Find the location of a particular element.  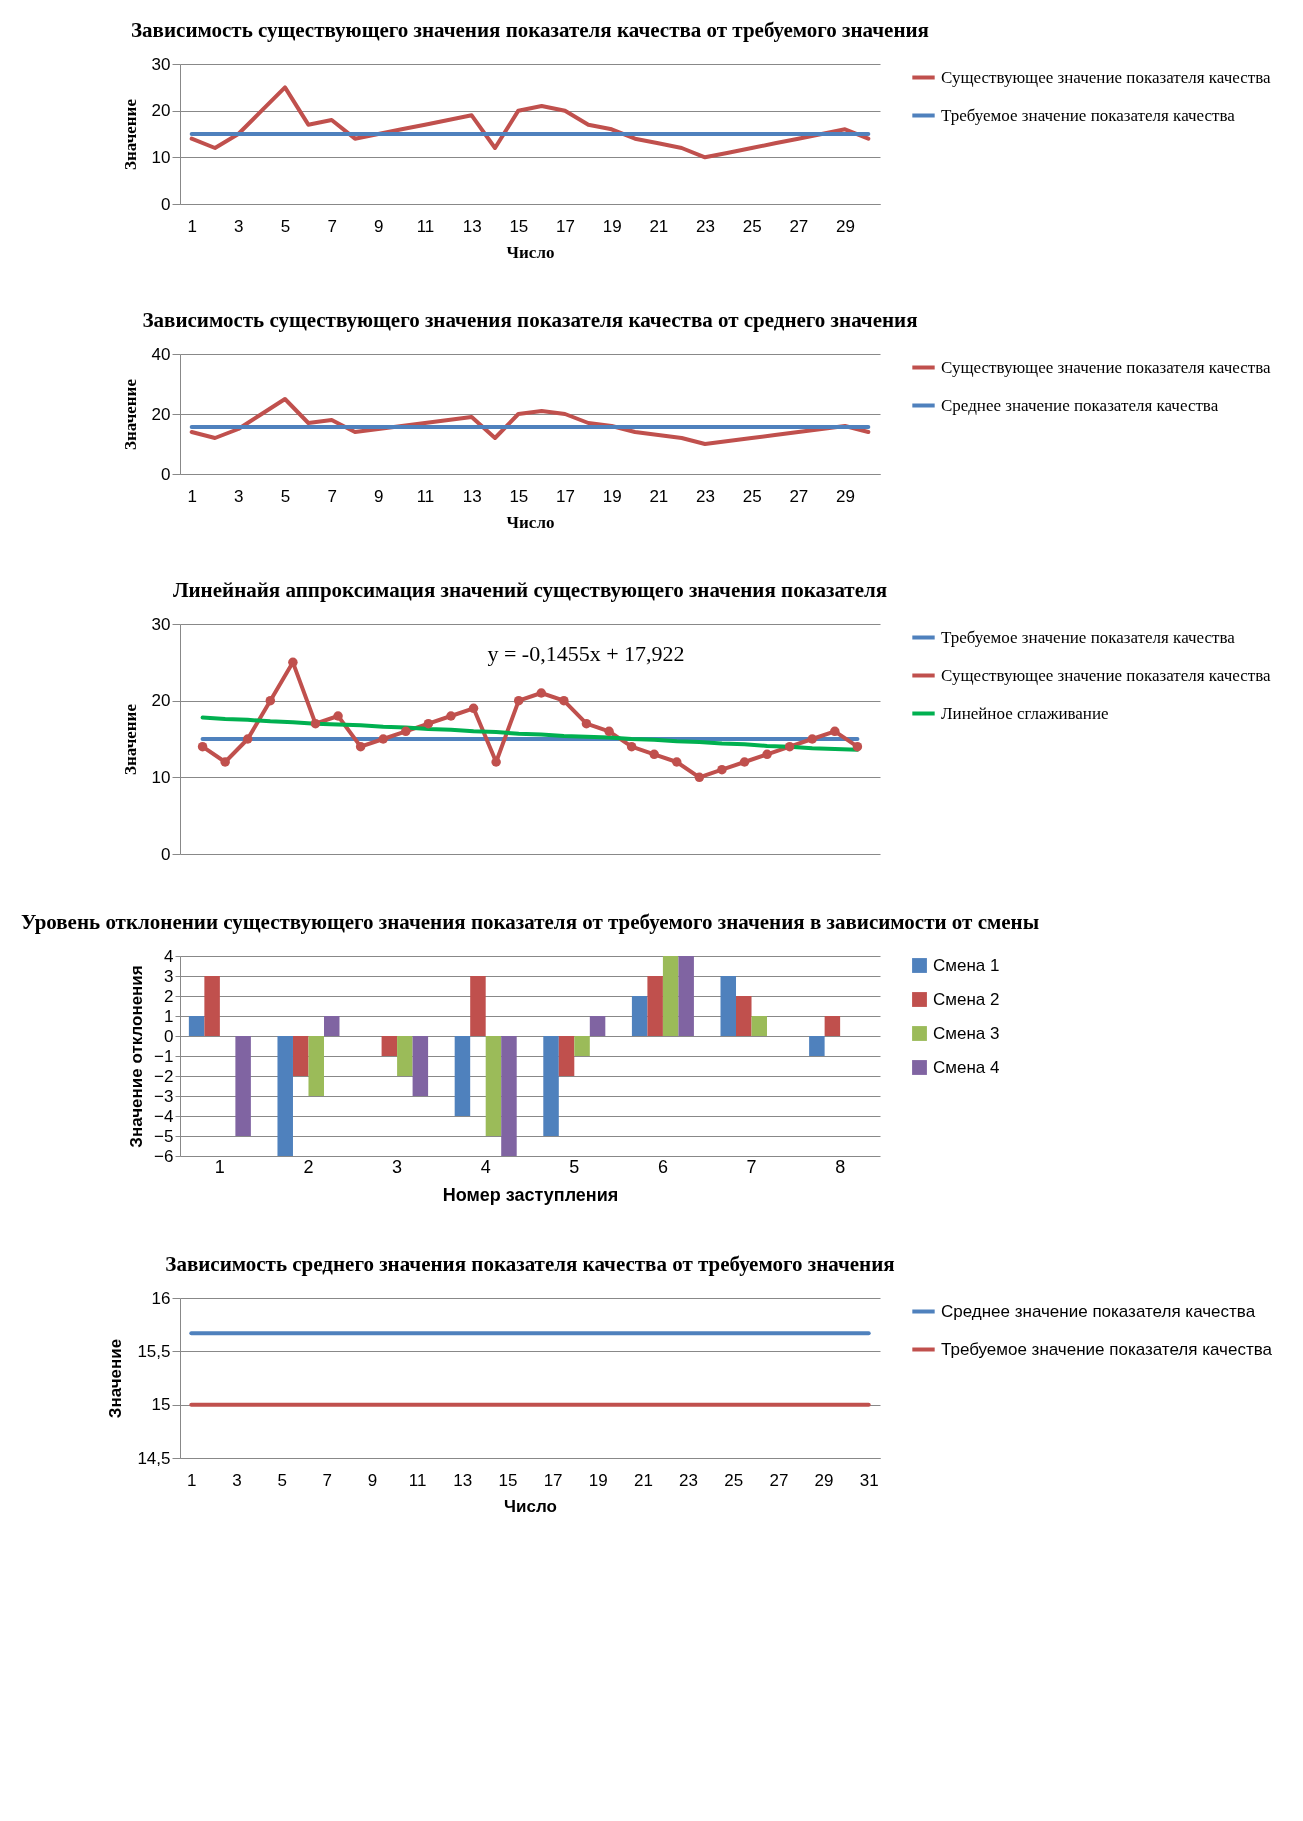

legend-label: Смена 1 is located at coordinates (966, 965).